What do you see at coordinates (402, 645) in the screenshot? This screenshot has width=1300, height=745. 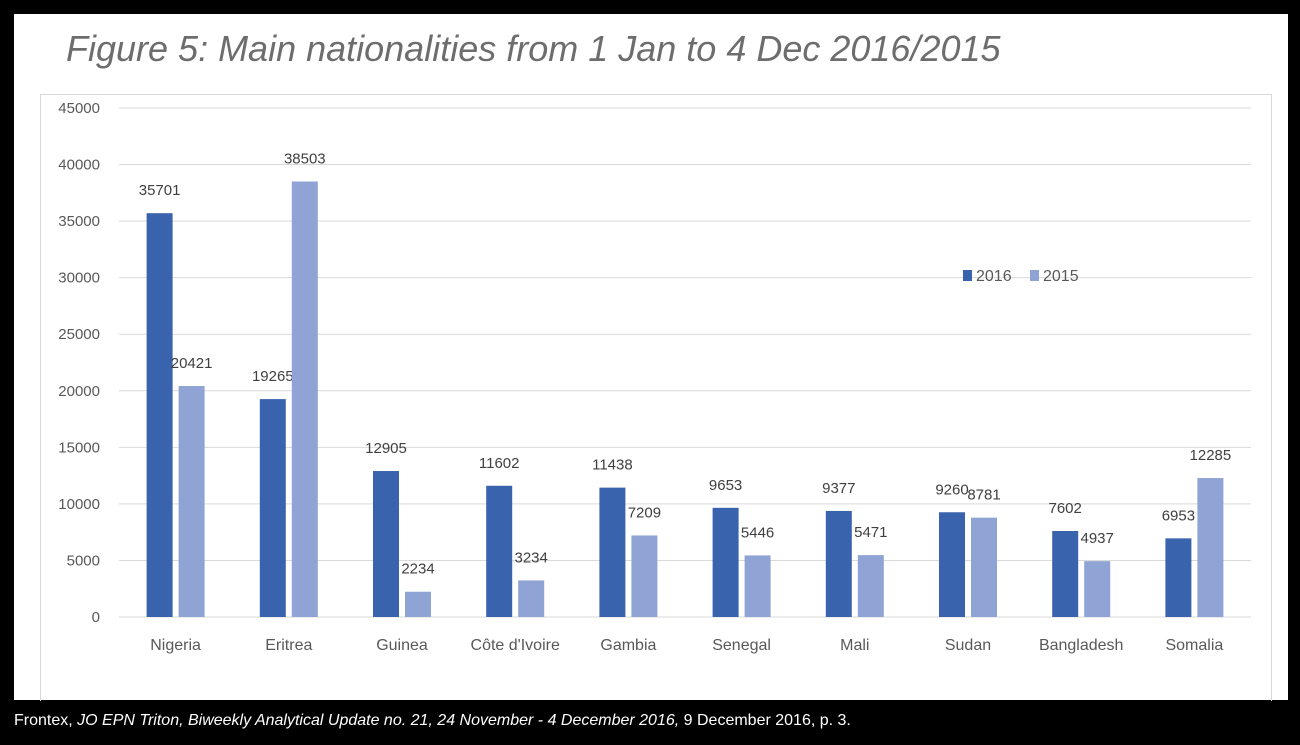 I see `category-label: Guinea` at bounding box center [402, 645].